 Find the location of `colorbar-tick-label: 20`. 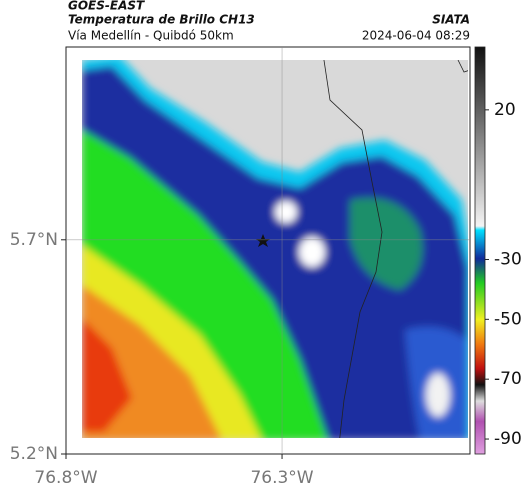

colorbar-tick-label: 20 is located at coordinates (505, 110).